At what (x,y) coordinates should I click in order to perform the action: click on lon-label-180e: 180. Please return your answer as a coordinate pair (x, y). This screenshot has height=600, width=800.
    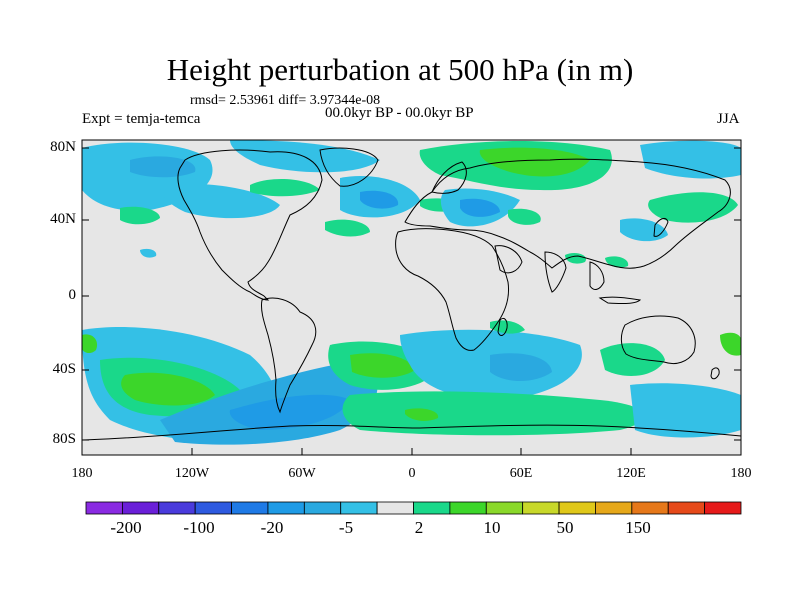
    Looking at the image, I should click on (741, 473).